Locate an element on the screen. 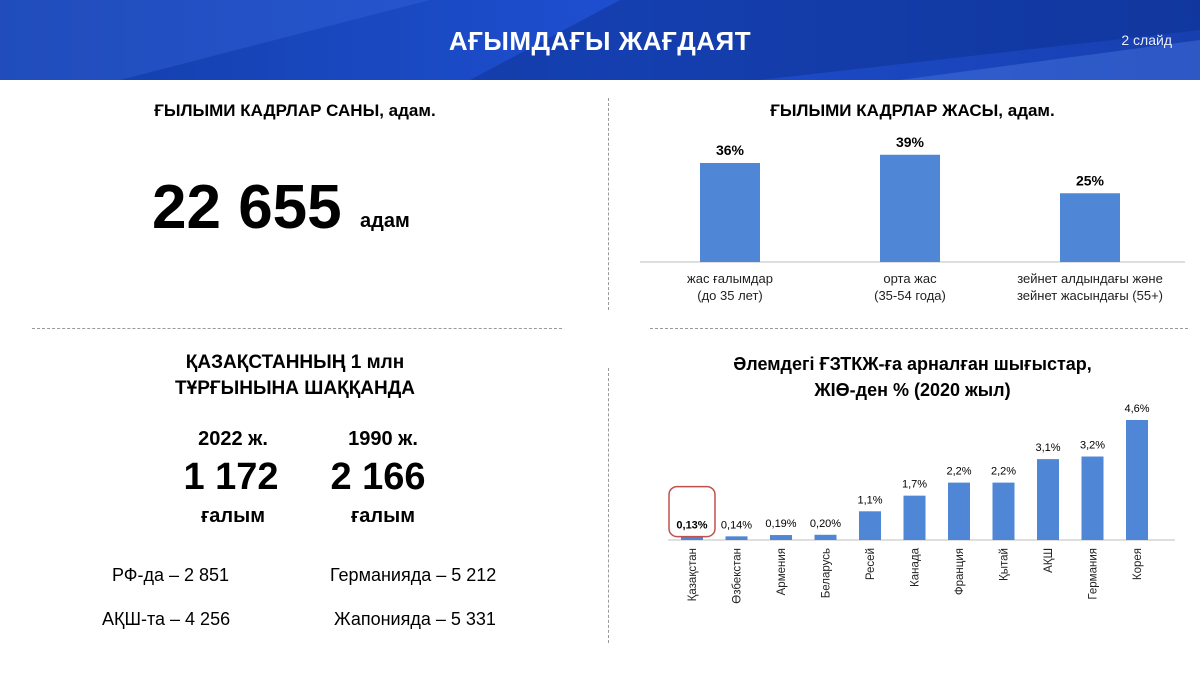 This screenshot has height=675, width=1200. unit-1990: ғалым is located at coordinates (383, 516).